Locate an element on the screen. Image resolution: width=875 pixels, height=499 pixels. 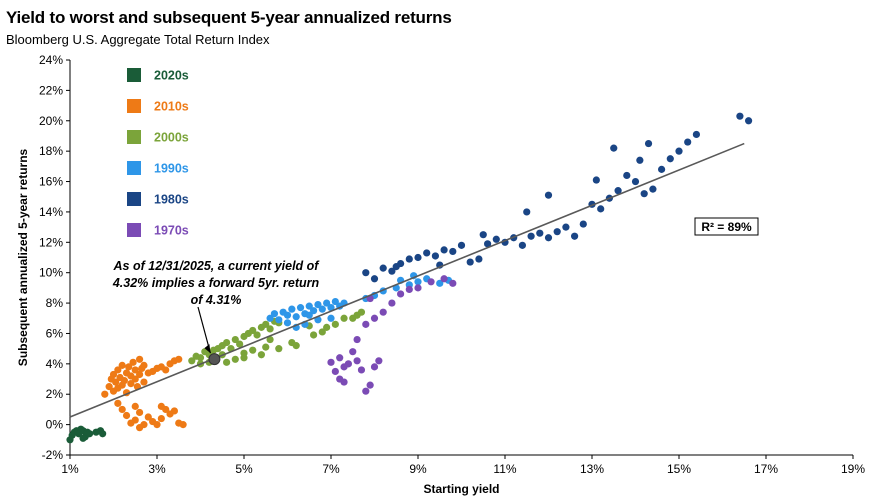
legend-swatch-1990s is located at coordinates (134, 168).